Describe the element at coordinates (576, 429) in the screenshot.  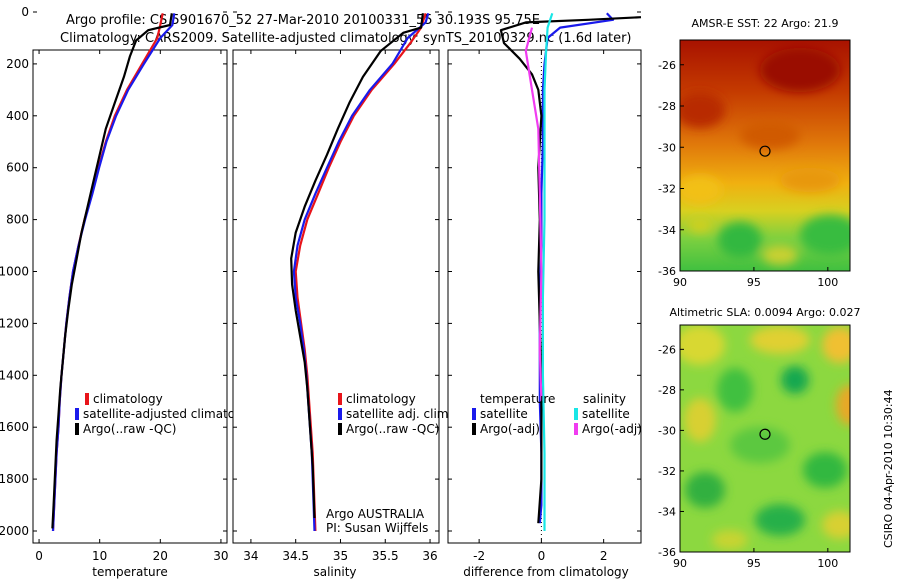
I see `legend-swatch-sal-argo` at that location.